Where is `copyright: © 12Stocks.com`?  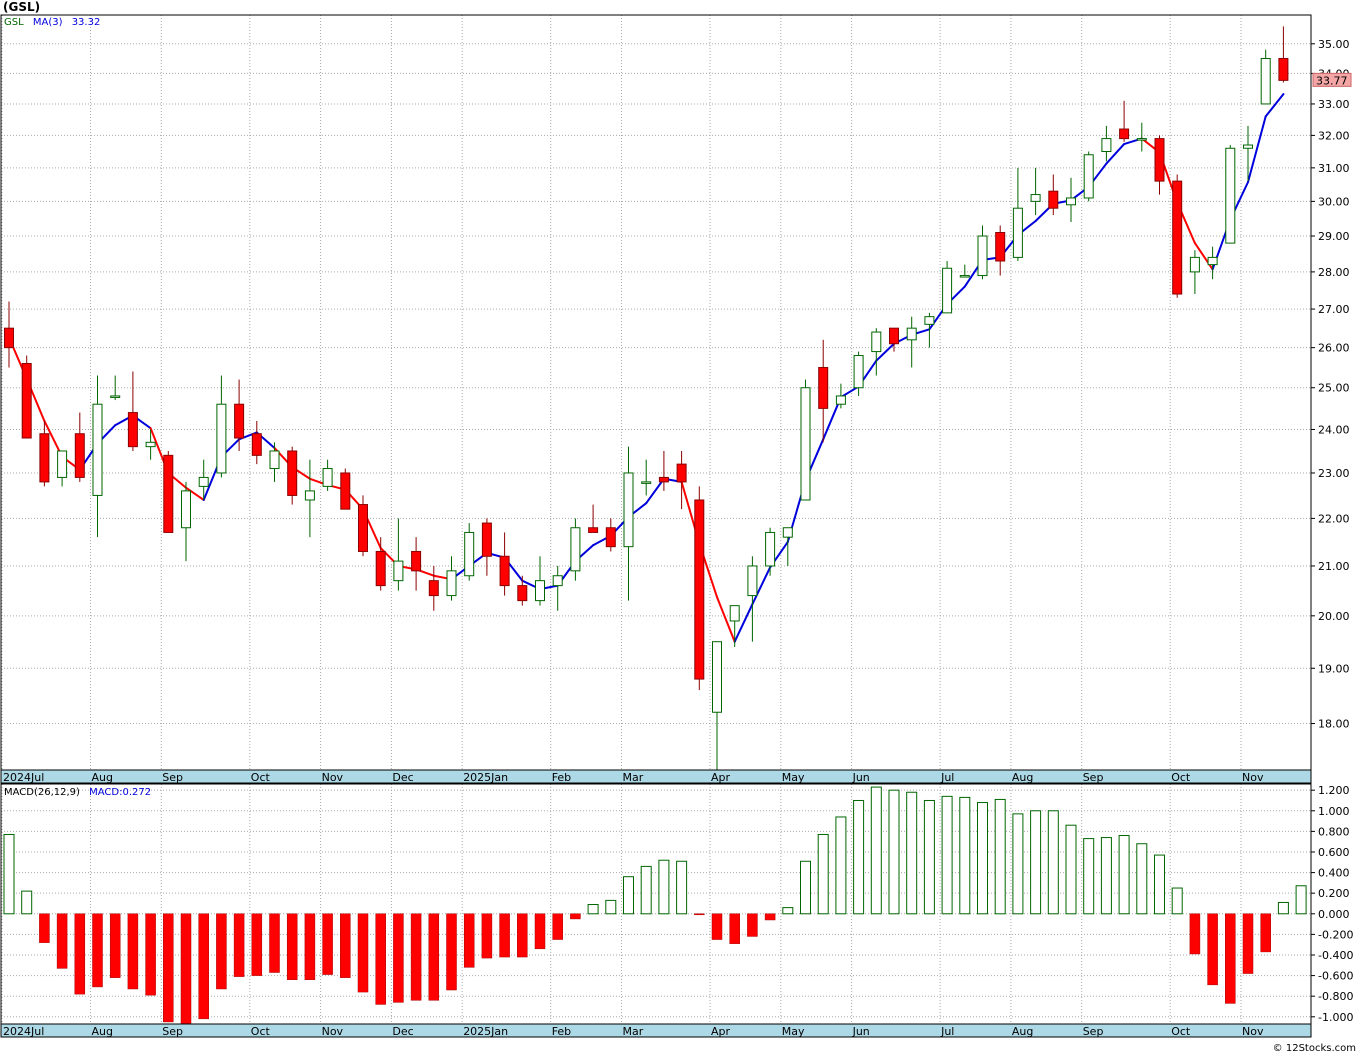 copyright: © 12Stocks.com is located at coordinates (1314, 1048).